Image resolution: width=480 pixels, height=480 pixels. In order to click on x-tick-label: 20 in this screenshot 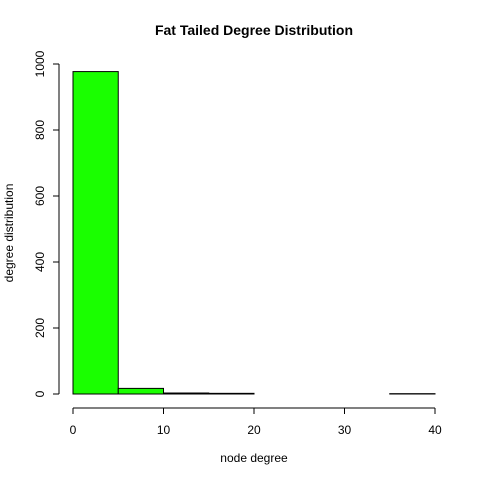, I will do `click(254, 430)`.